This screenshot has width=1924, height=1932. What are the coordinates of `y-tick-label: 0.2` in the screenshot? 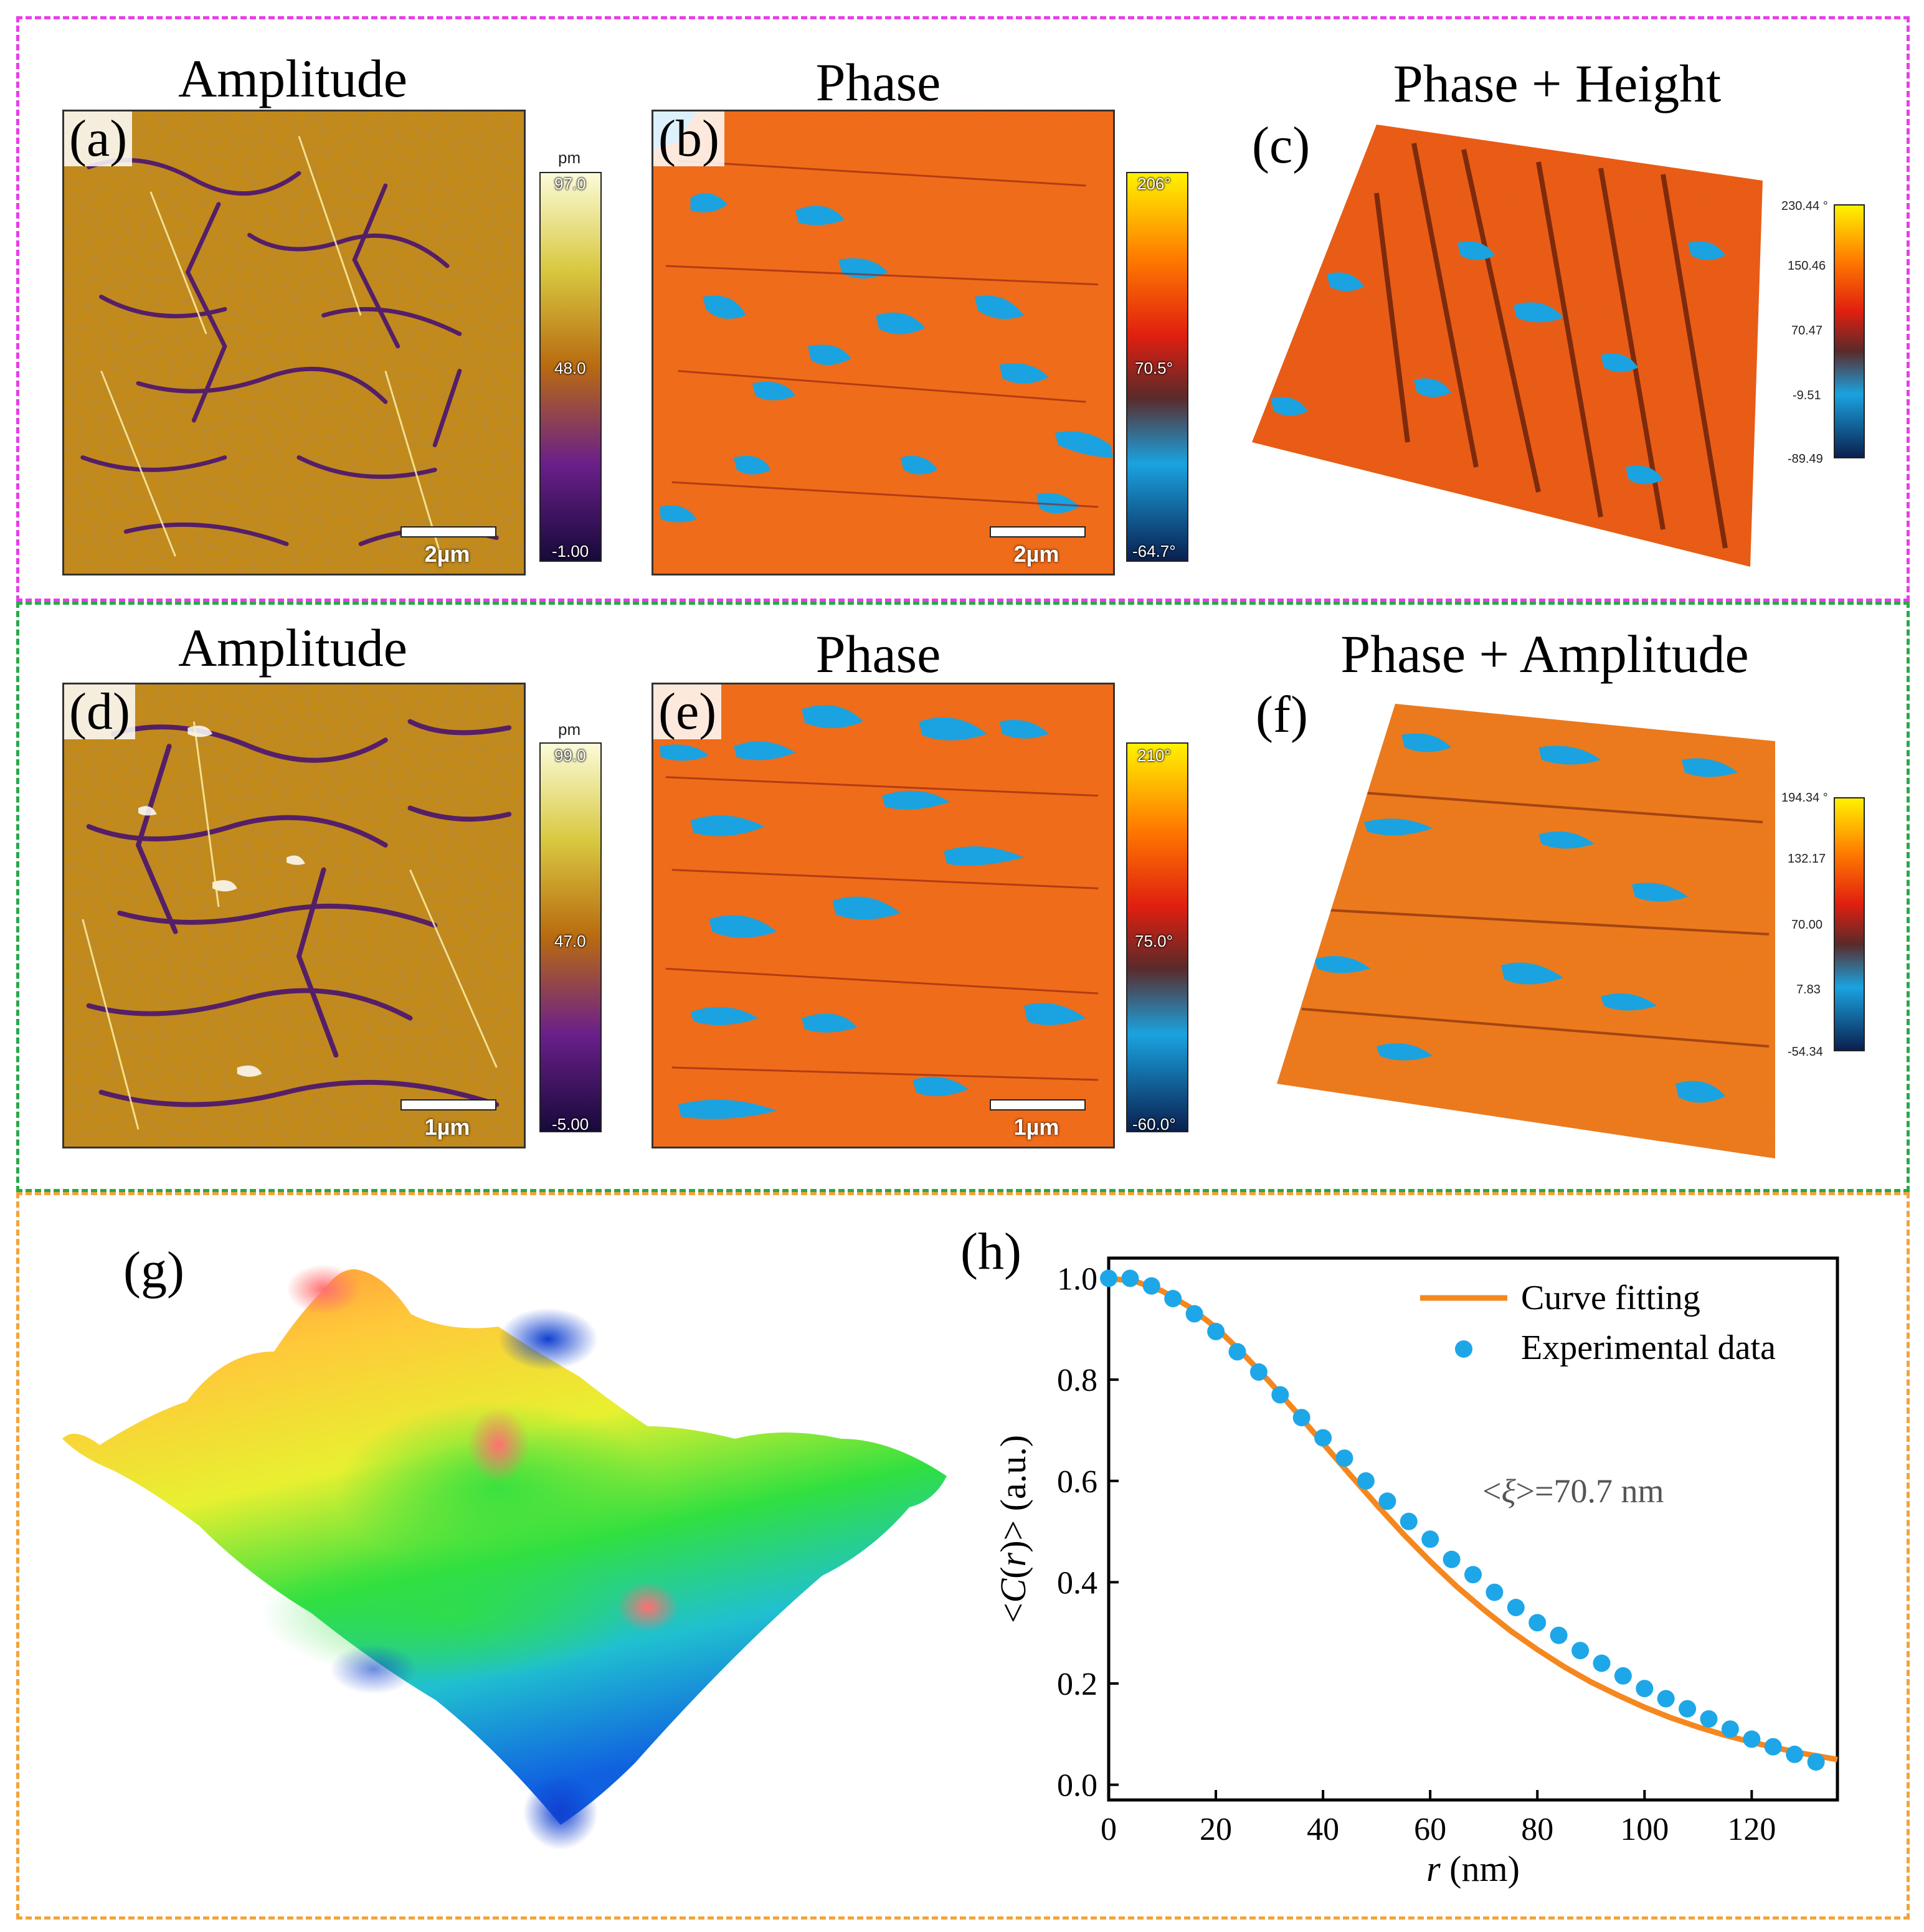 It's located at (1077, 1684).